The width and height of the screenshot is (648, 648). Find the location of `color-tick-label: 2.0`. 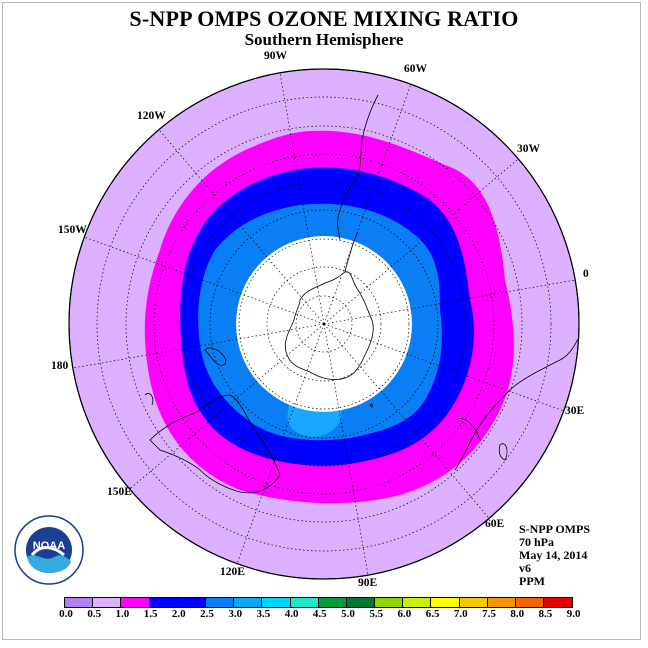

color-tick-label: 2.0 is located at coordinates (178, 614).